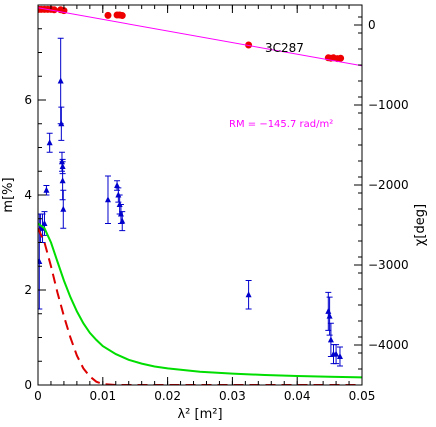  Describe the element at coordinates (362, 396) in the screenshot. I see `x-tick-label: 0.05` at that location.